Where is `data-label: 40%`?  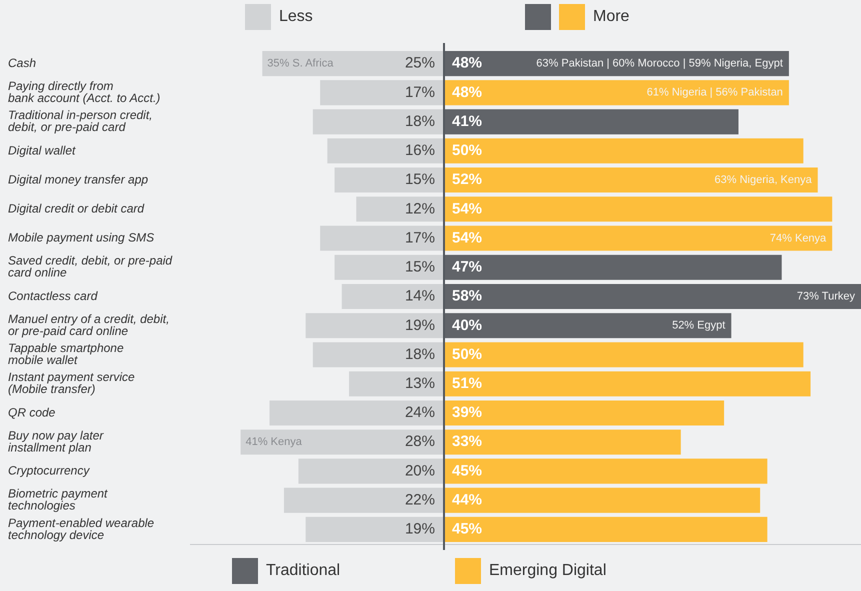 data-label: 40% is located at coordinates (467, 325).